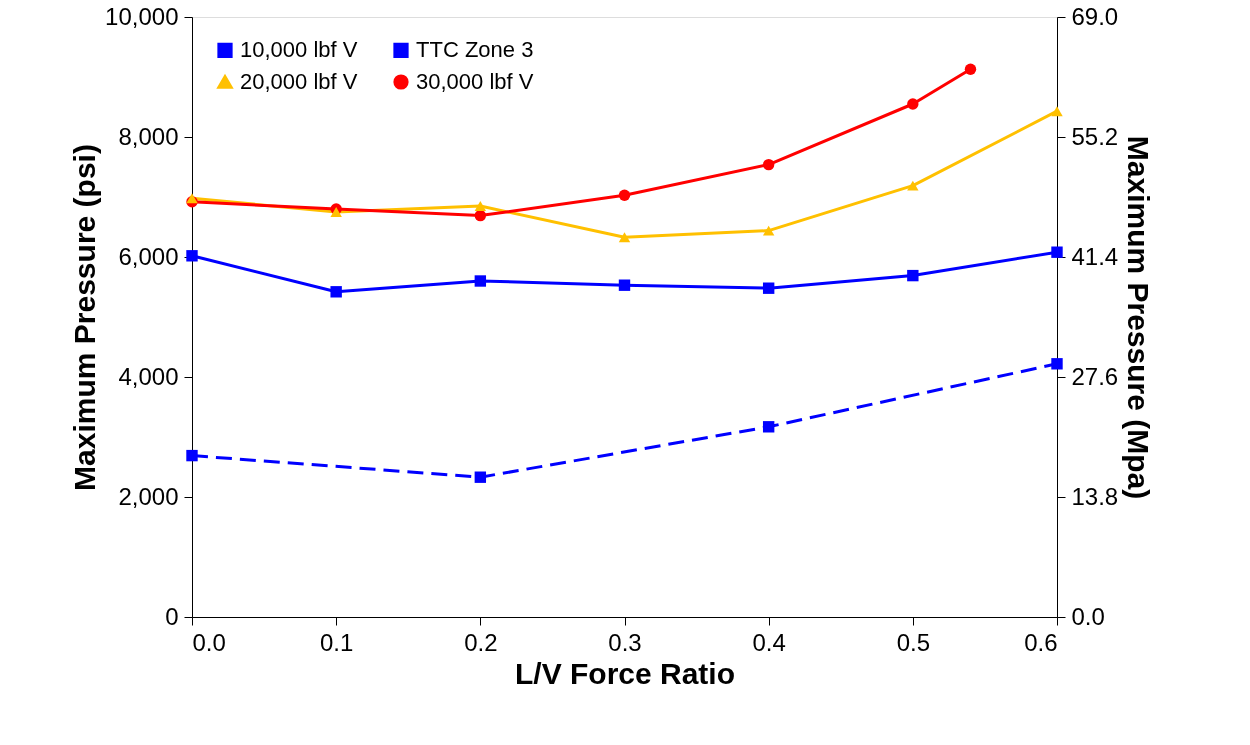  What do you see at coordinates (475, 81) in the screenshot?
I see `legend-label: 30,000 lbf V` at bounding box center [475, 81].